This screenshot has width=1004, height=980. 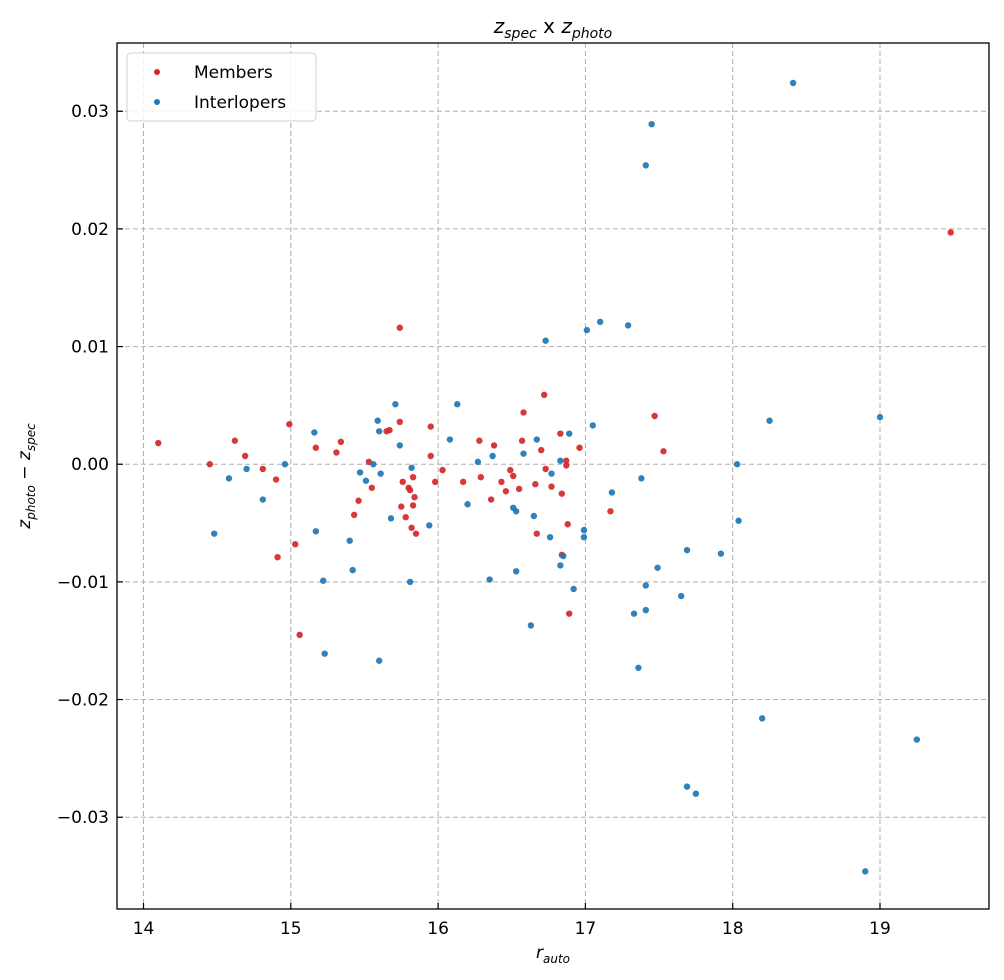 What do you see at coordinates (31, 503) in the screenshot?
I see `ylabel-sub1: photo` at bounding box center [31, 503].